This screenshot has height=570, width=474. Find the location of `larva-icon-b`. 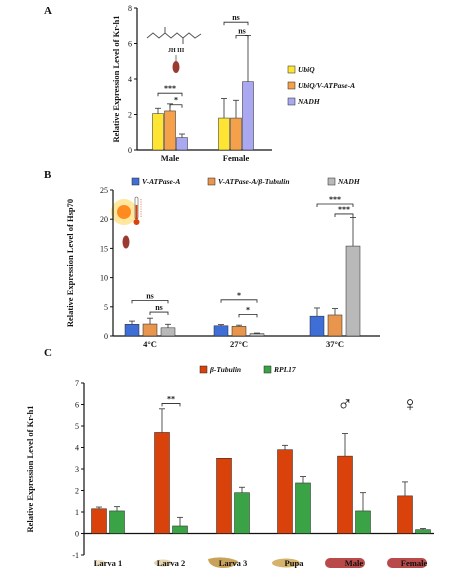

larva-icon-b is located at coordinates (126, 242).